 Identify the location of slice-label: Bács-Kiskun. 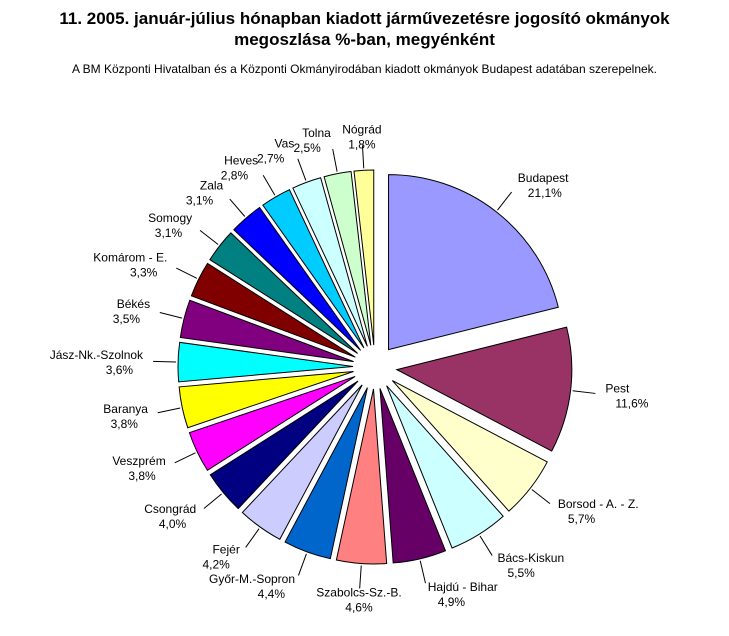
(530, 558).